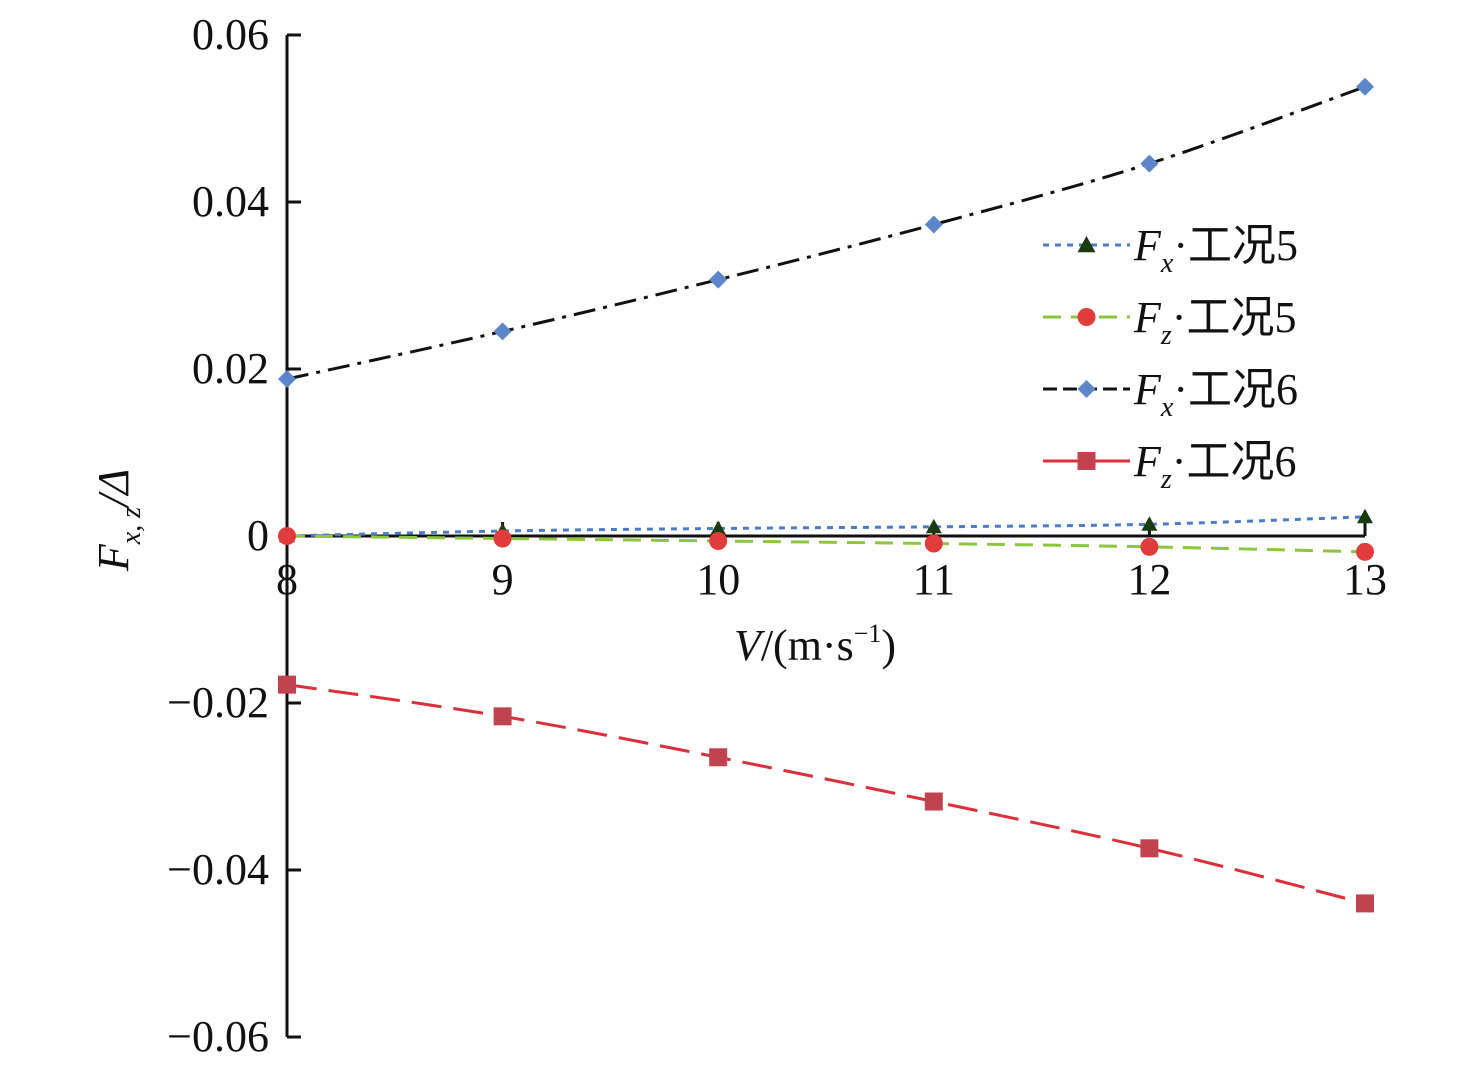 This screenshot has width=1476, height=1073. Describe the element at coordinates (718, 579) in the screenshot. I see `x-tick-label: 10` at that location.